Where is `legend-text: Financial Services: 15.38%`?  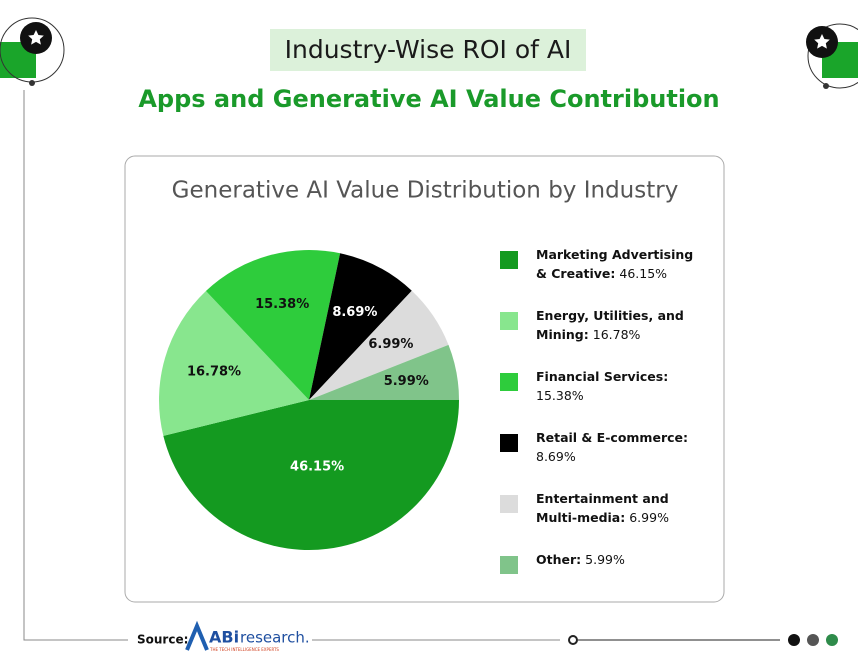
legend-text: Financial Services: 15.38% is located at coordinates (616, 386).